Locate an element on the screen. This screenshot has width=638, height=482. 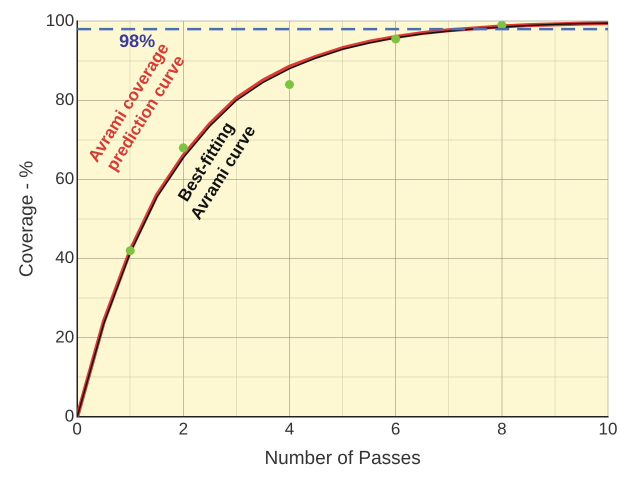
y-tick-label: 80 is located at coordinates (64, 100).